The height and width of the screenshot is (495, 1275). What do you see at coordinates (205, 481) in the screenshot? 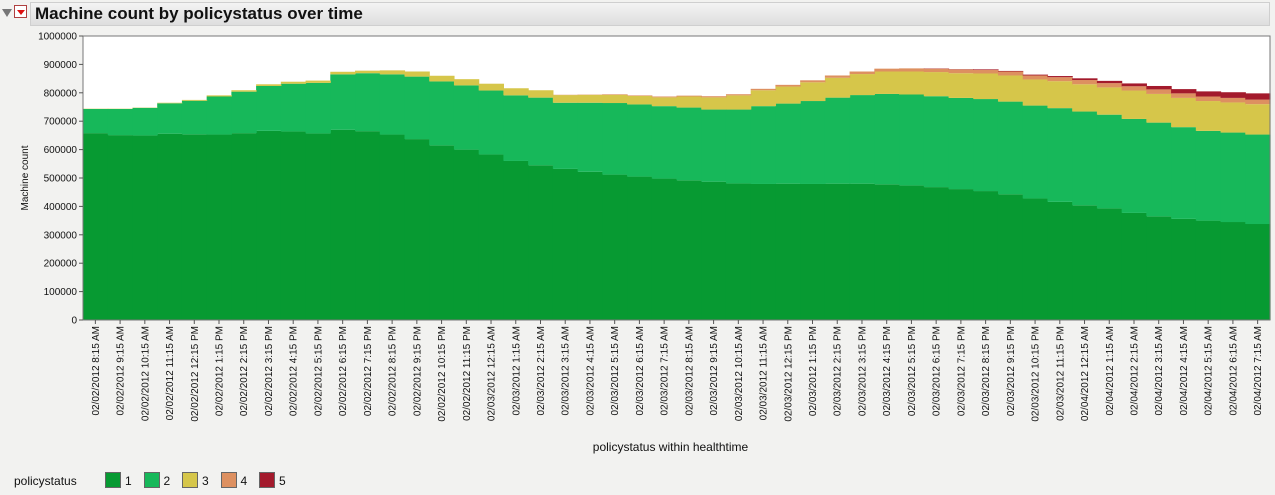
I see `legend-label: 3` at bounding box center [205, 481].